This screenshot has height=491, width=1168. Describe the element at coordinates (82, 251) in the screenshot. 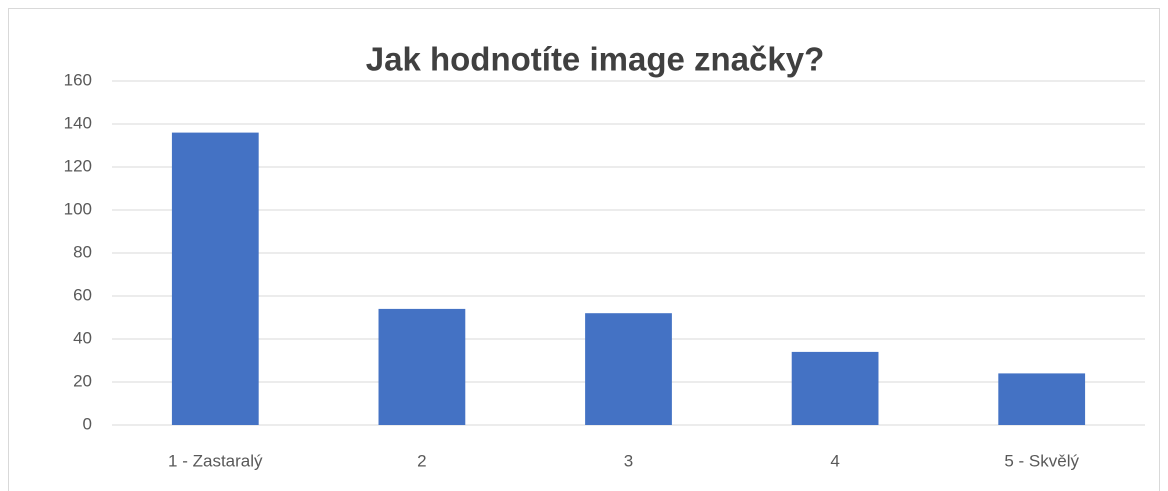

I see `y-tick-label: 80` at that location.